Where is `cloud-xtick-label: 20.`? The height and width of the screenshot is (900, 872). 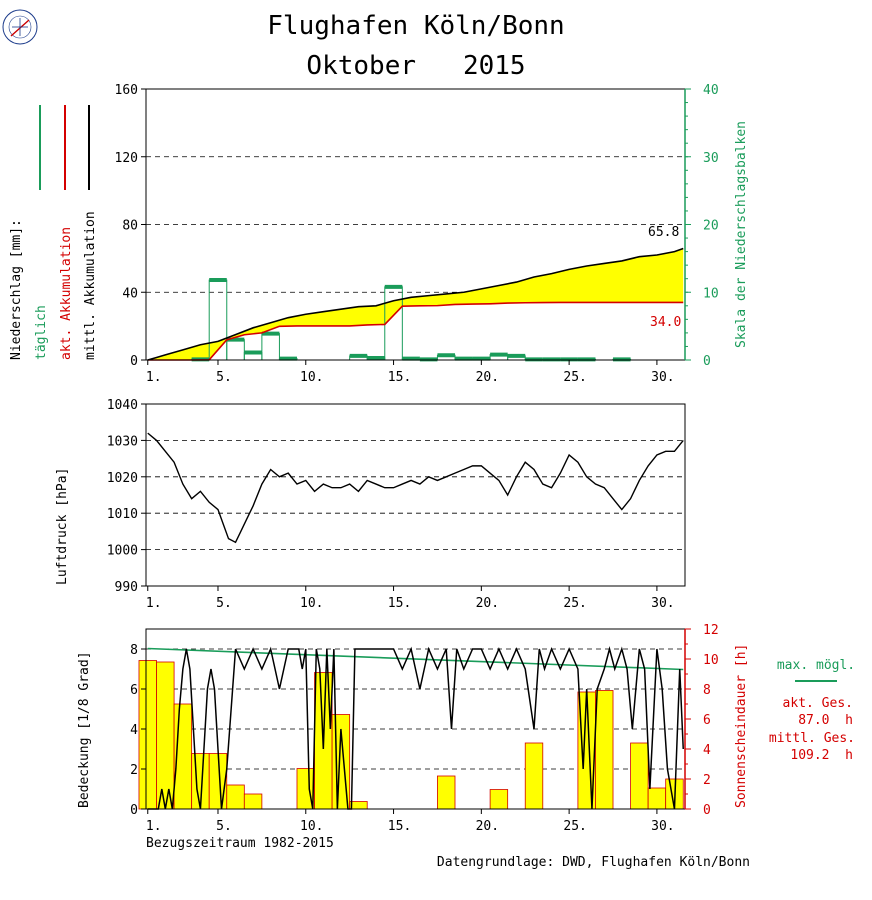 cloud-xtick-label: 20. is located at coordinates (487, 826).